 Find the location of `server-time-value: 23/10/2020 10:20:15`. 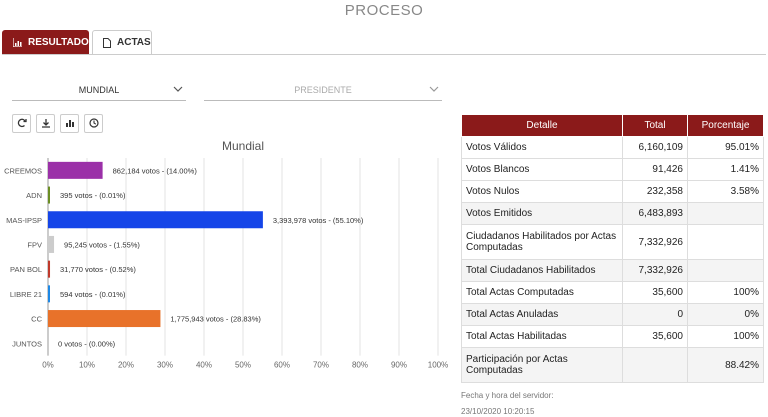

server-time-value: 23/10/2020 10:20:15 is located at coordinates (498, 411).